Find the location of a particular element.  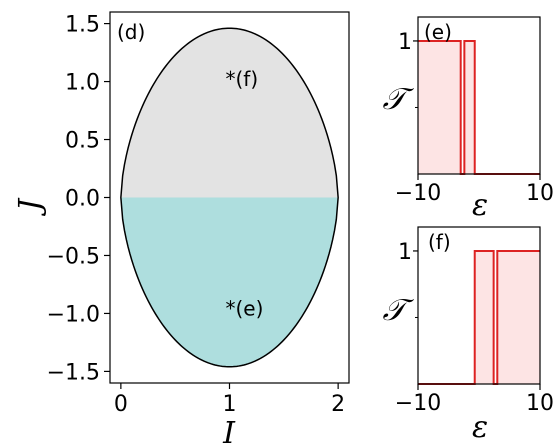

x-tick-label: 2 is located at coordinates (338, 404).